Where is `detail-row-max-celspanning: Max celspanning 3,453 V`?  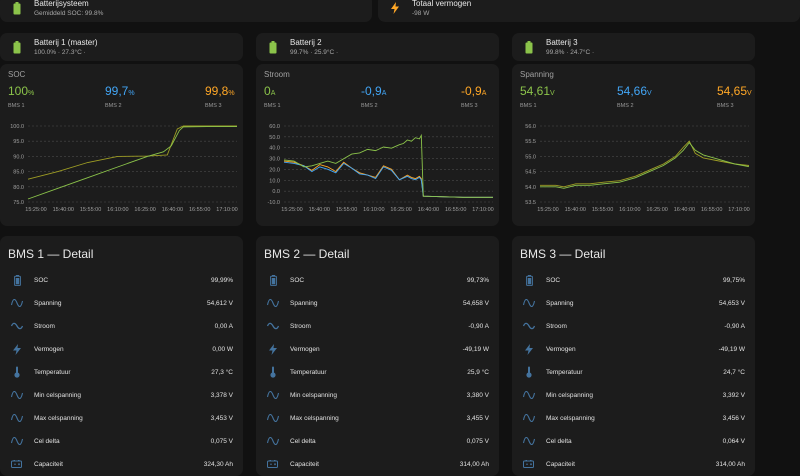
detail-row-max-celspanning: Max celspanning 3,453 V is located at coordinates (121, 418).